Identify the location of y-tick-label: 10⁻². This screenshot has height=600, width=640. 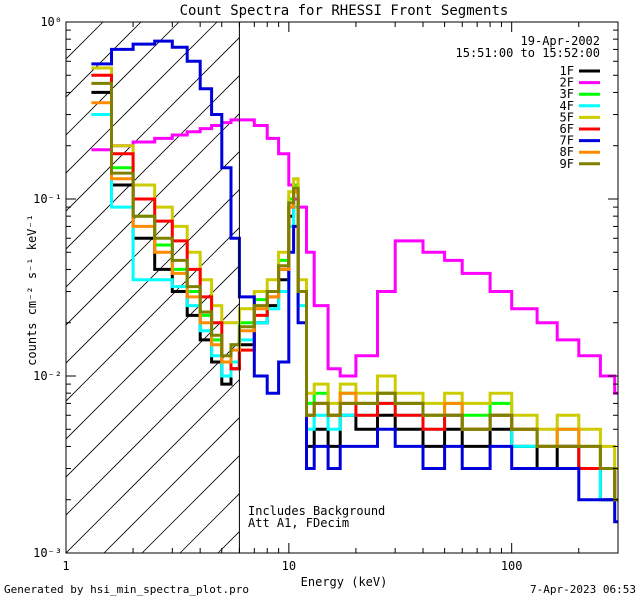
(47, 376).